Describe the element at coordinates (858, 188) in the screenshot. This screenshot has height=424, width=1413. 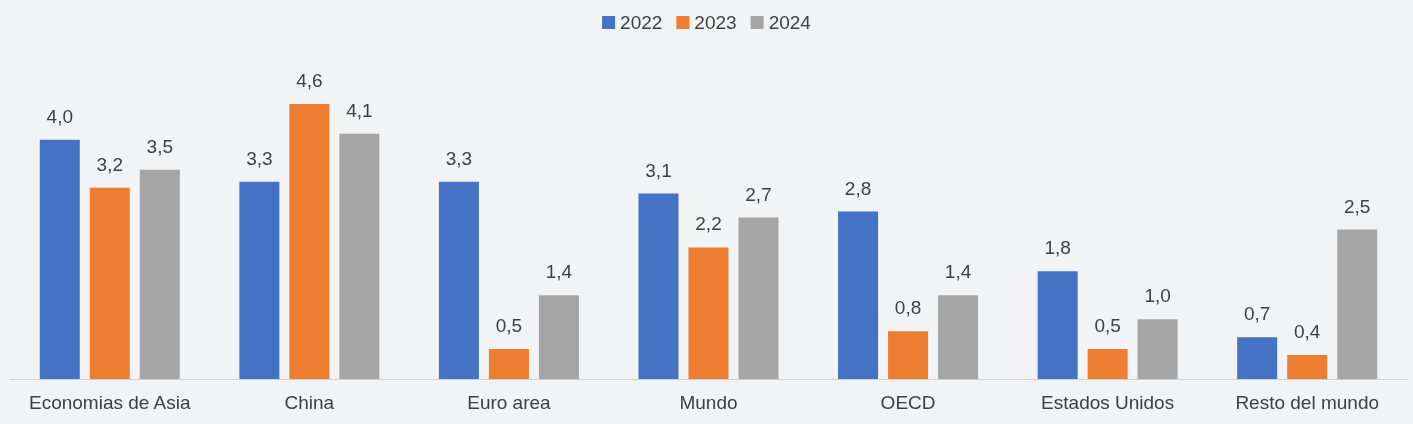
I see `data-label: 2,8` at that location.